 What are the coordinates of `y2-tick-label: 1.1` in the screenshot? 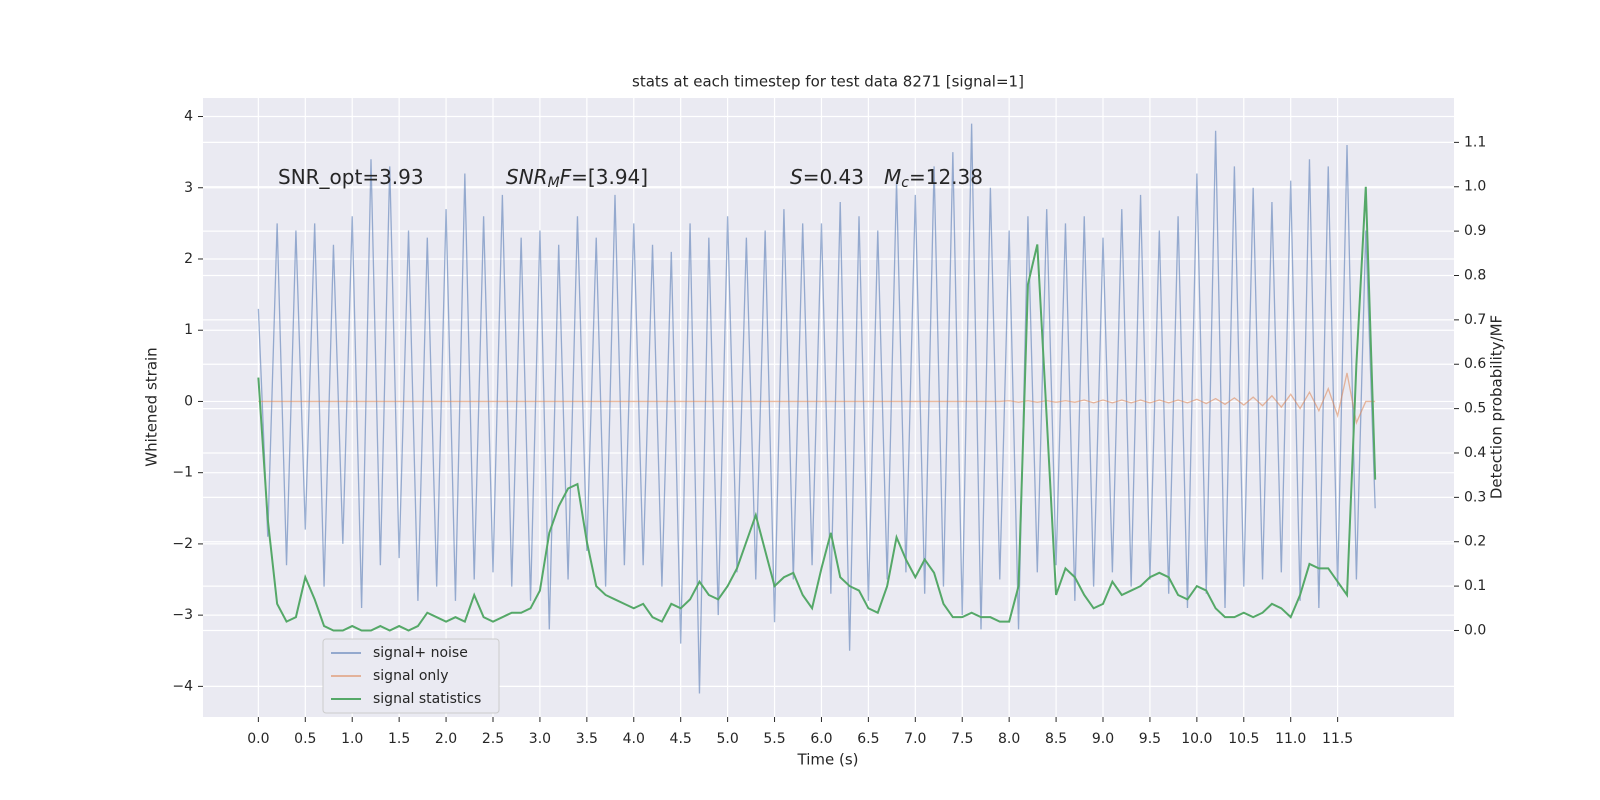 It's located at (1475, 142).